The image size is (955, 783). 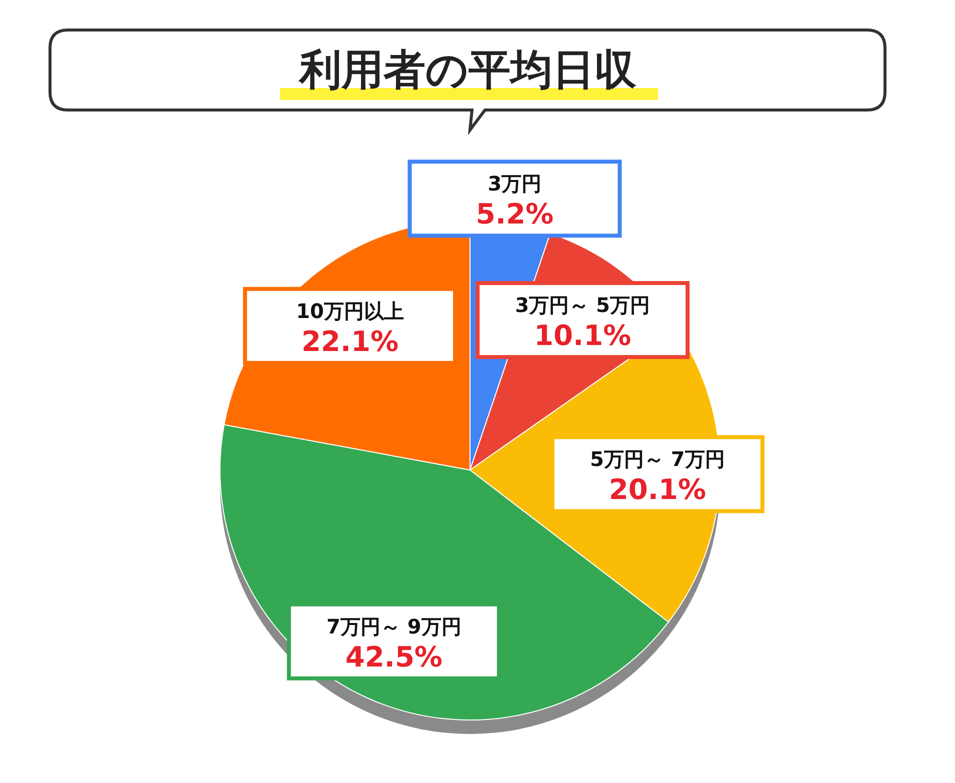 What do you see at coordinates (394, 626) in the screenshot?
I see `slice-label: 7万円～ 9万円` at bounding box center [394, 626].